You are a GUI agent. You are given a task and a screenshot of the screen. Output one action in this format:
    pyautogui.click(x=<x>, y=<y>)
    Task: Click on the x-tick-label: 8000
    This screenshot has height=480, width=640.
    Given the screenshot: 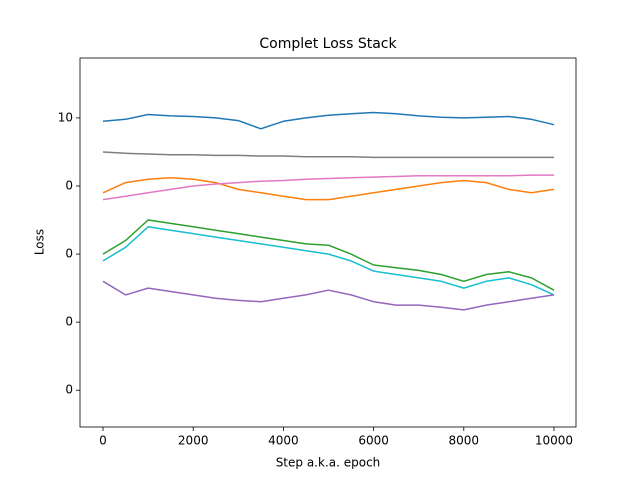 What is the action you would take?
    pyautogui.click(x=464, y=441)
    